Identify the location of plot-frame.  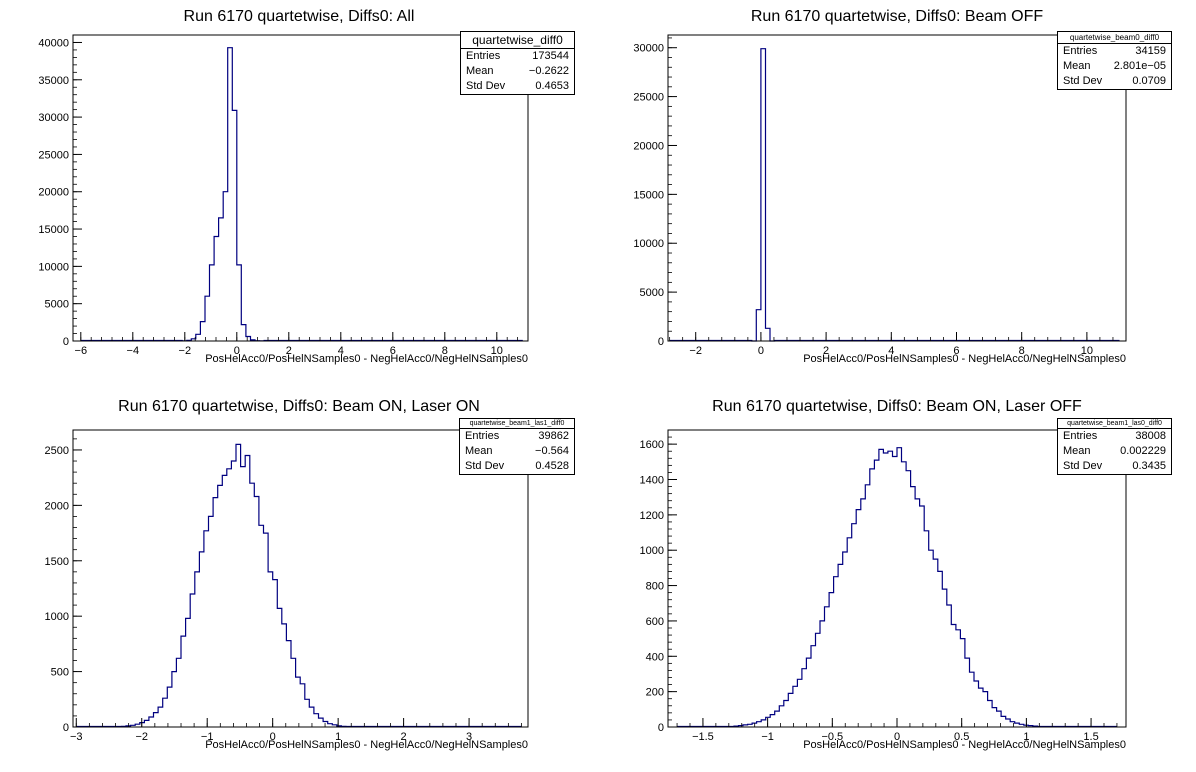
(300, 578).